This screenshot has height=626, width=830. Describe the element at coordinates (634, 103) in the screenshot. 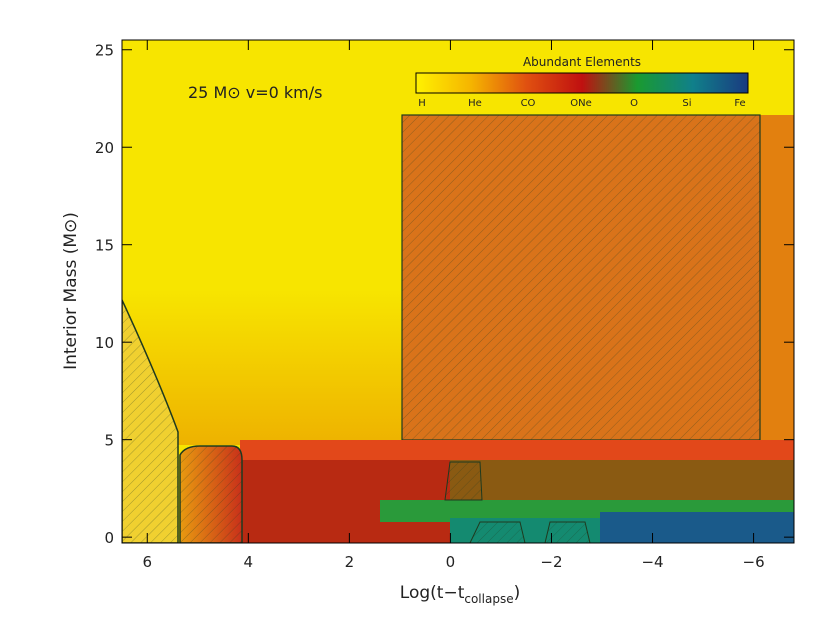

I see `colorbar-label: O` at that location.